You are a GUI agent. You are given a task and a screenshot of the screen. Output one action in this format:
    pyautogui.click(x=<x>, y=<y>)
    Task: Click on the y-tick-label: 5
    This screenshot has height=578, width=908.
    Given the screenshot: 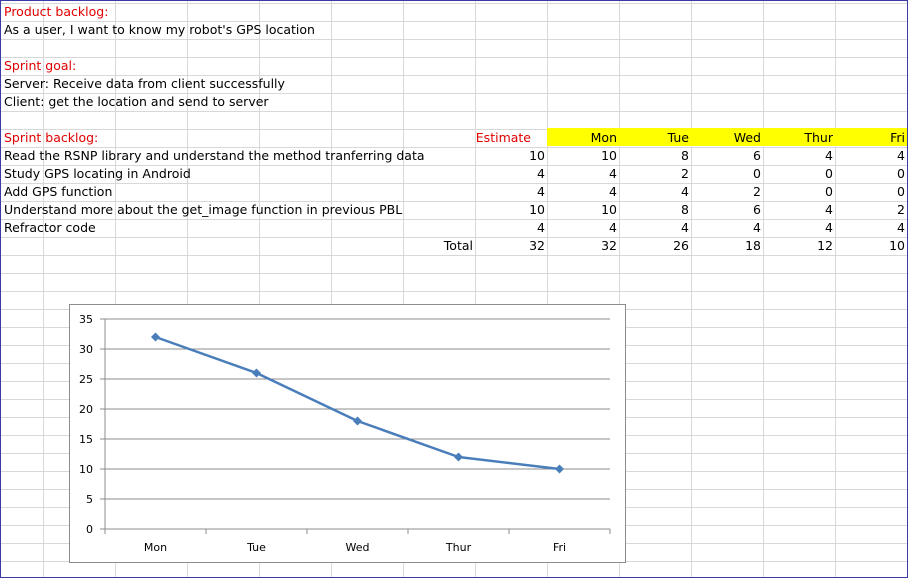 What is the action you would take?
    pyautogui.click(x=89, y=499)
    